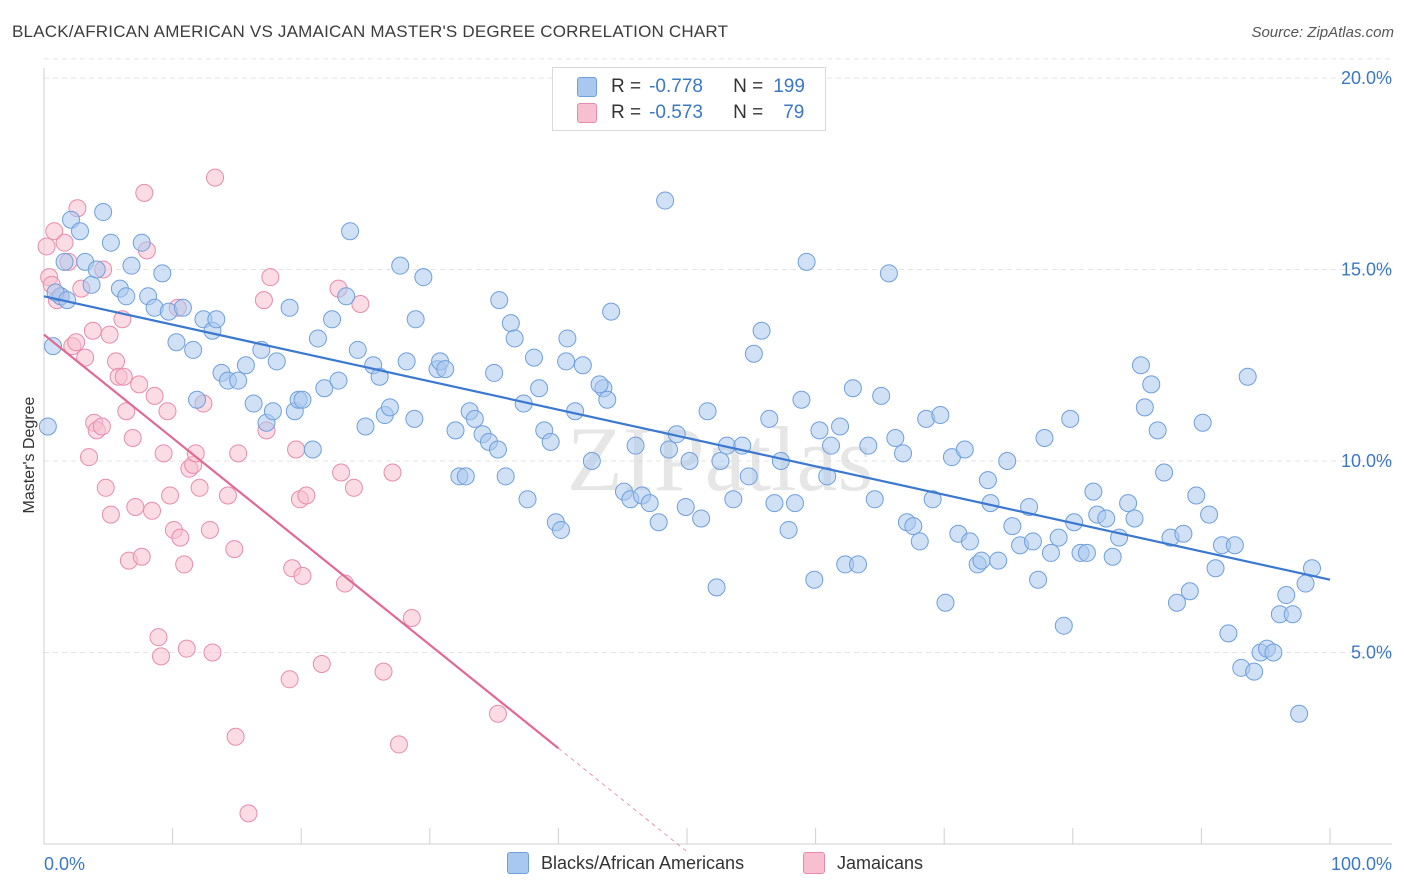  Describe the element at coordinates (64, 864) in the screenshot. I see `x-tick-label: 0.0%` at that location.